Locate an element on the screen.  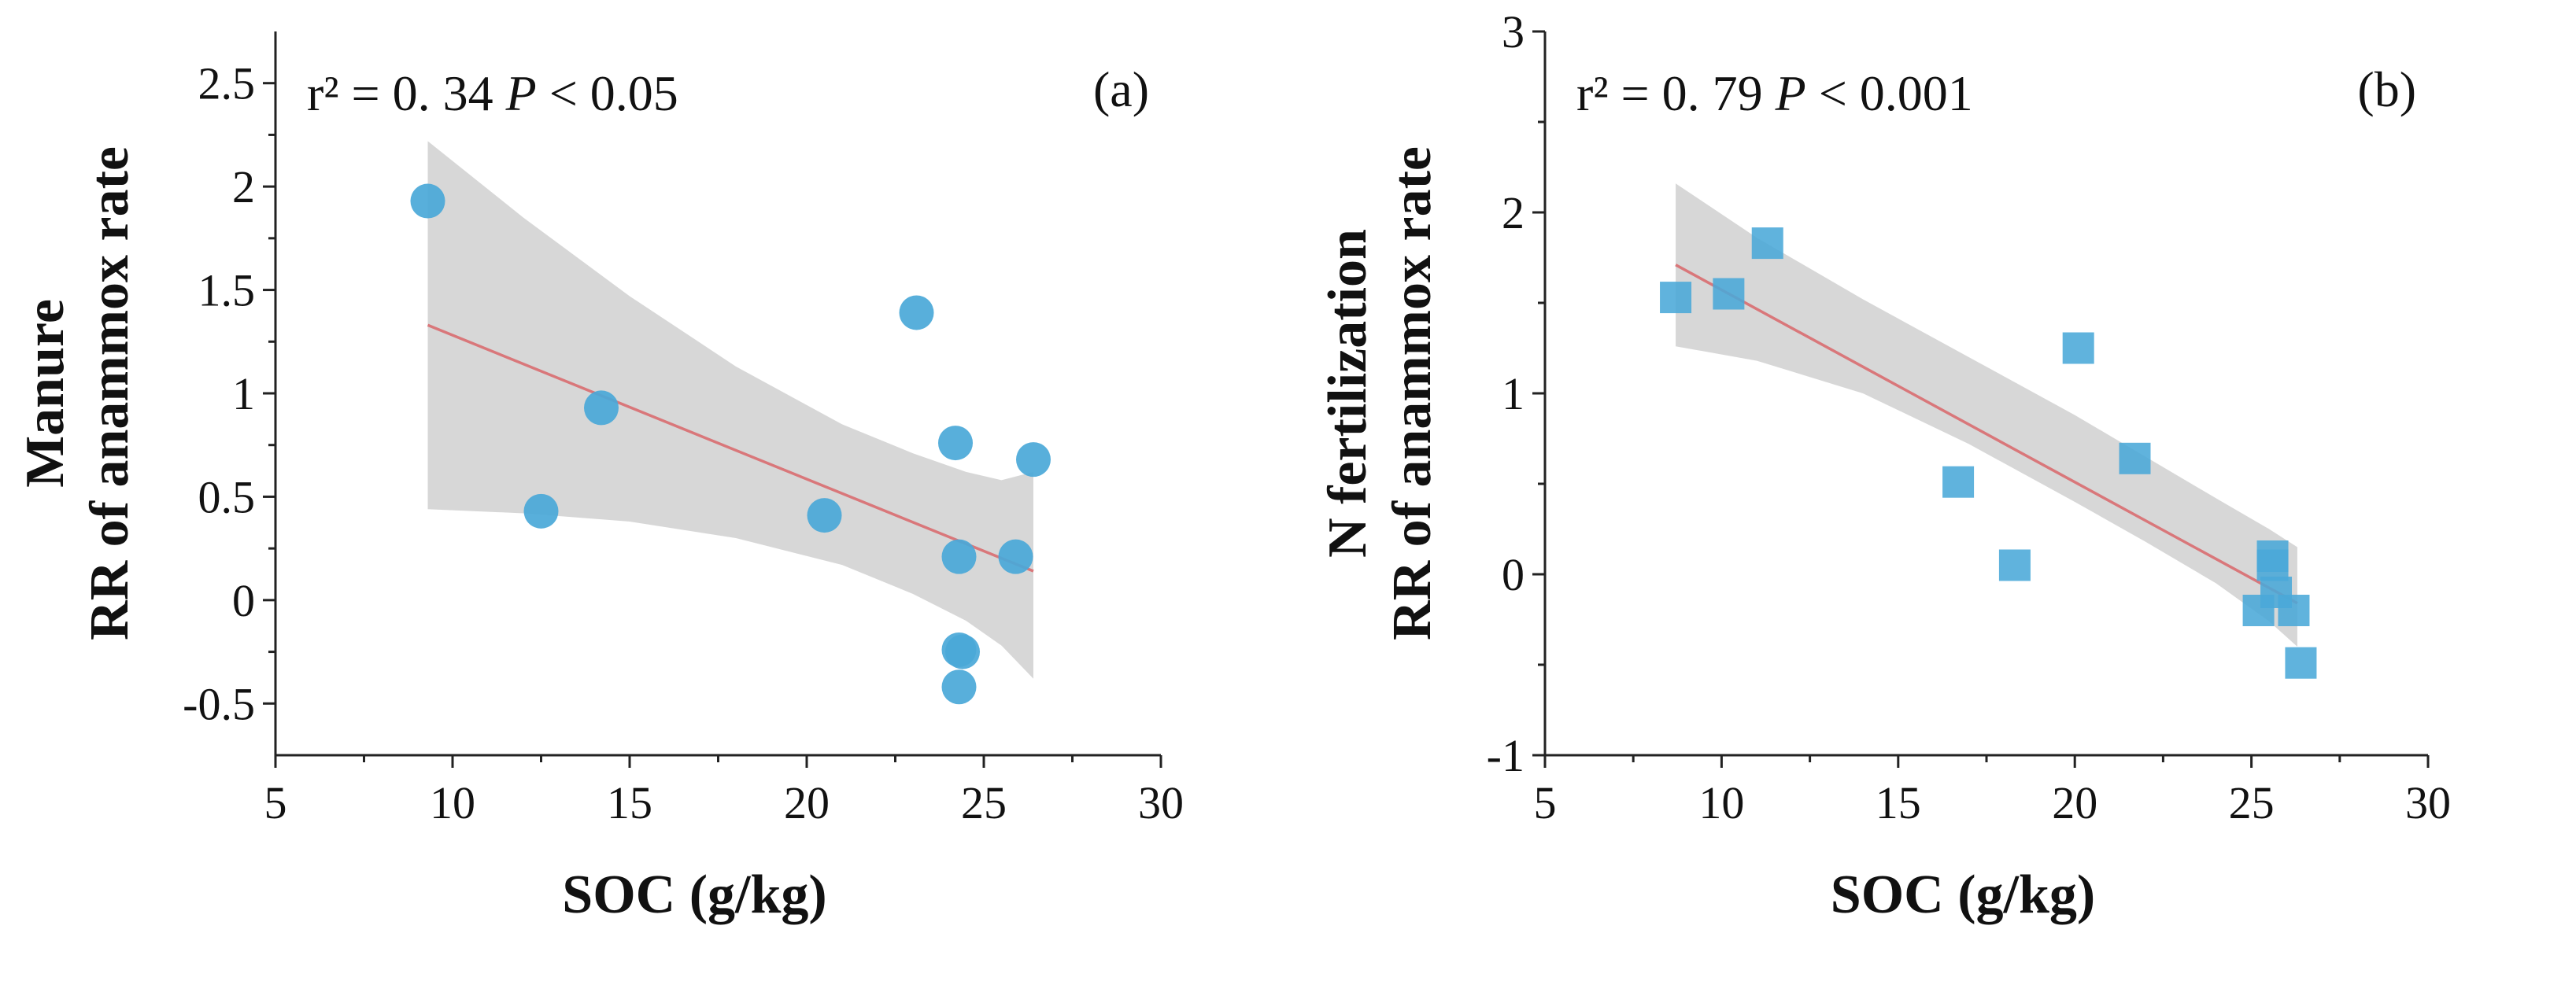
y-axis-title-line1: N fertilization is located at coordinates (1348, 393).